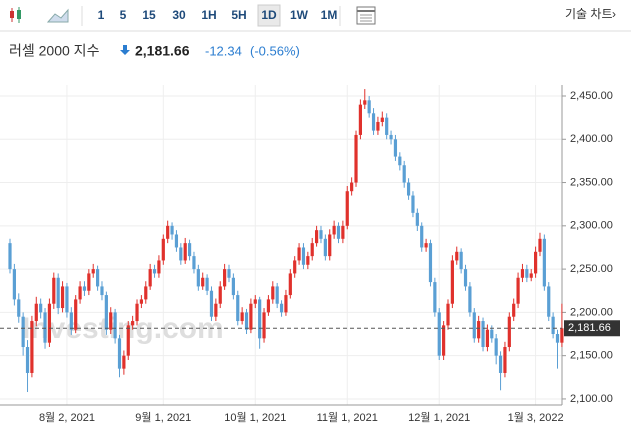  What do you see at coordinates (592, 328) in the screenshot?
I see `last-price-box` at bounding box center [592, 328].